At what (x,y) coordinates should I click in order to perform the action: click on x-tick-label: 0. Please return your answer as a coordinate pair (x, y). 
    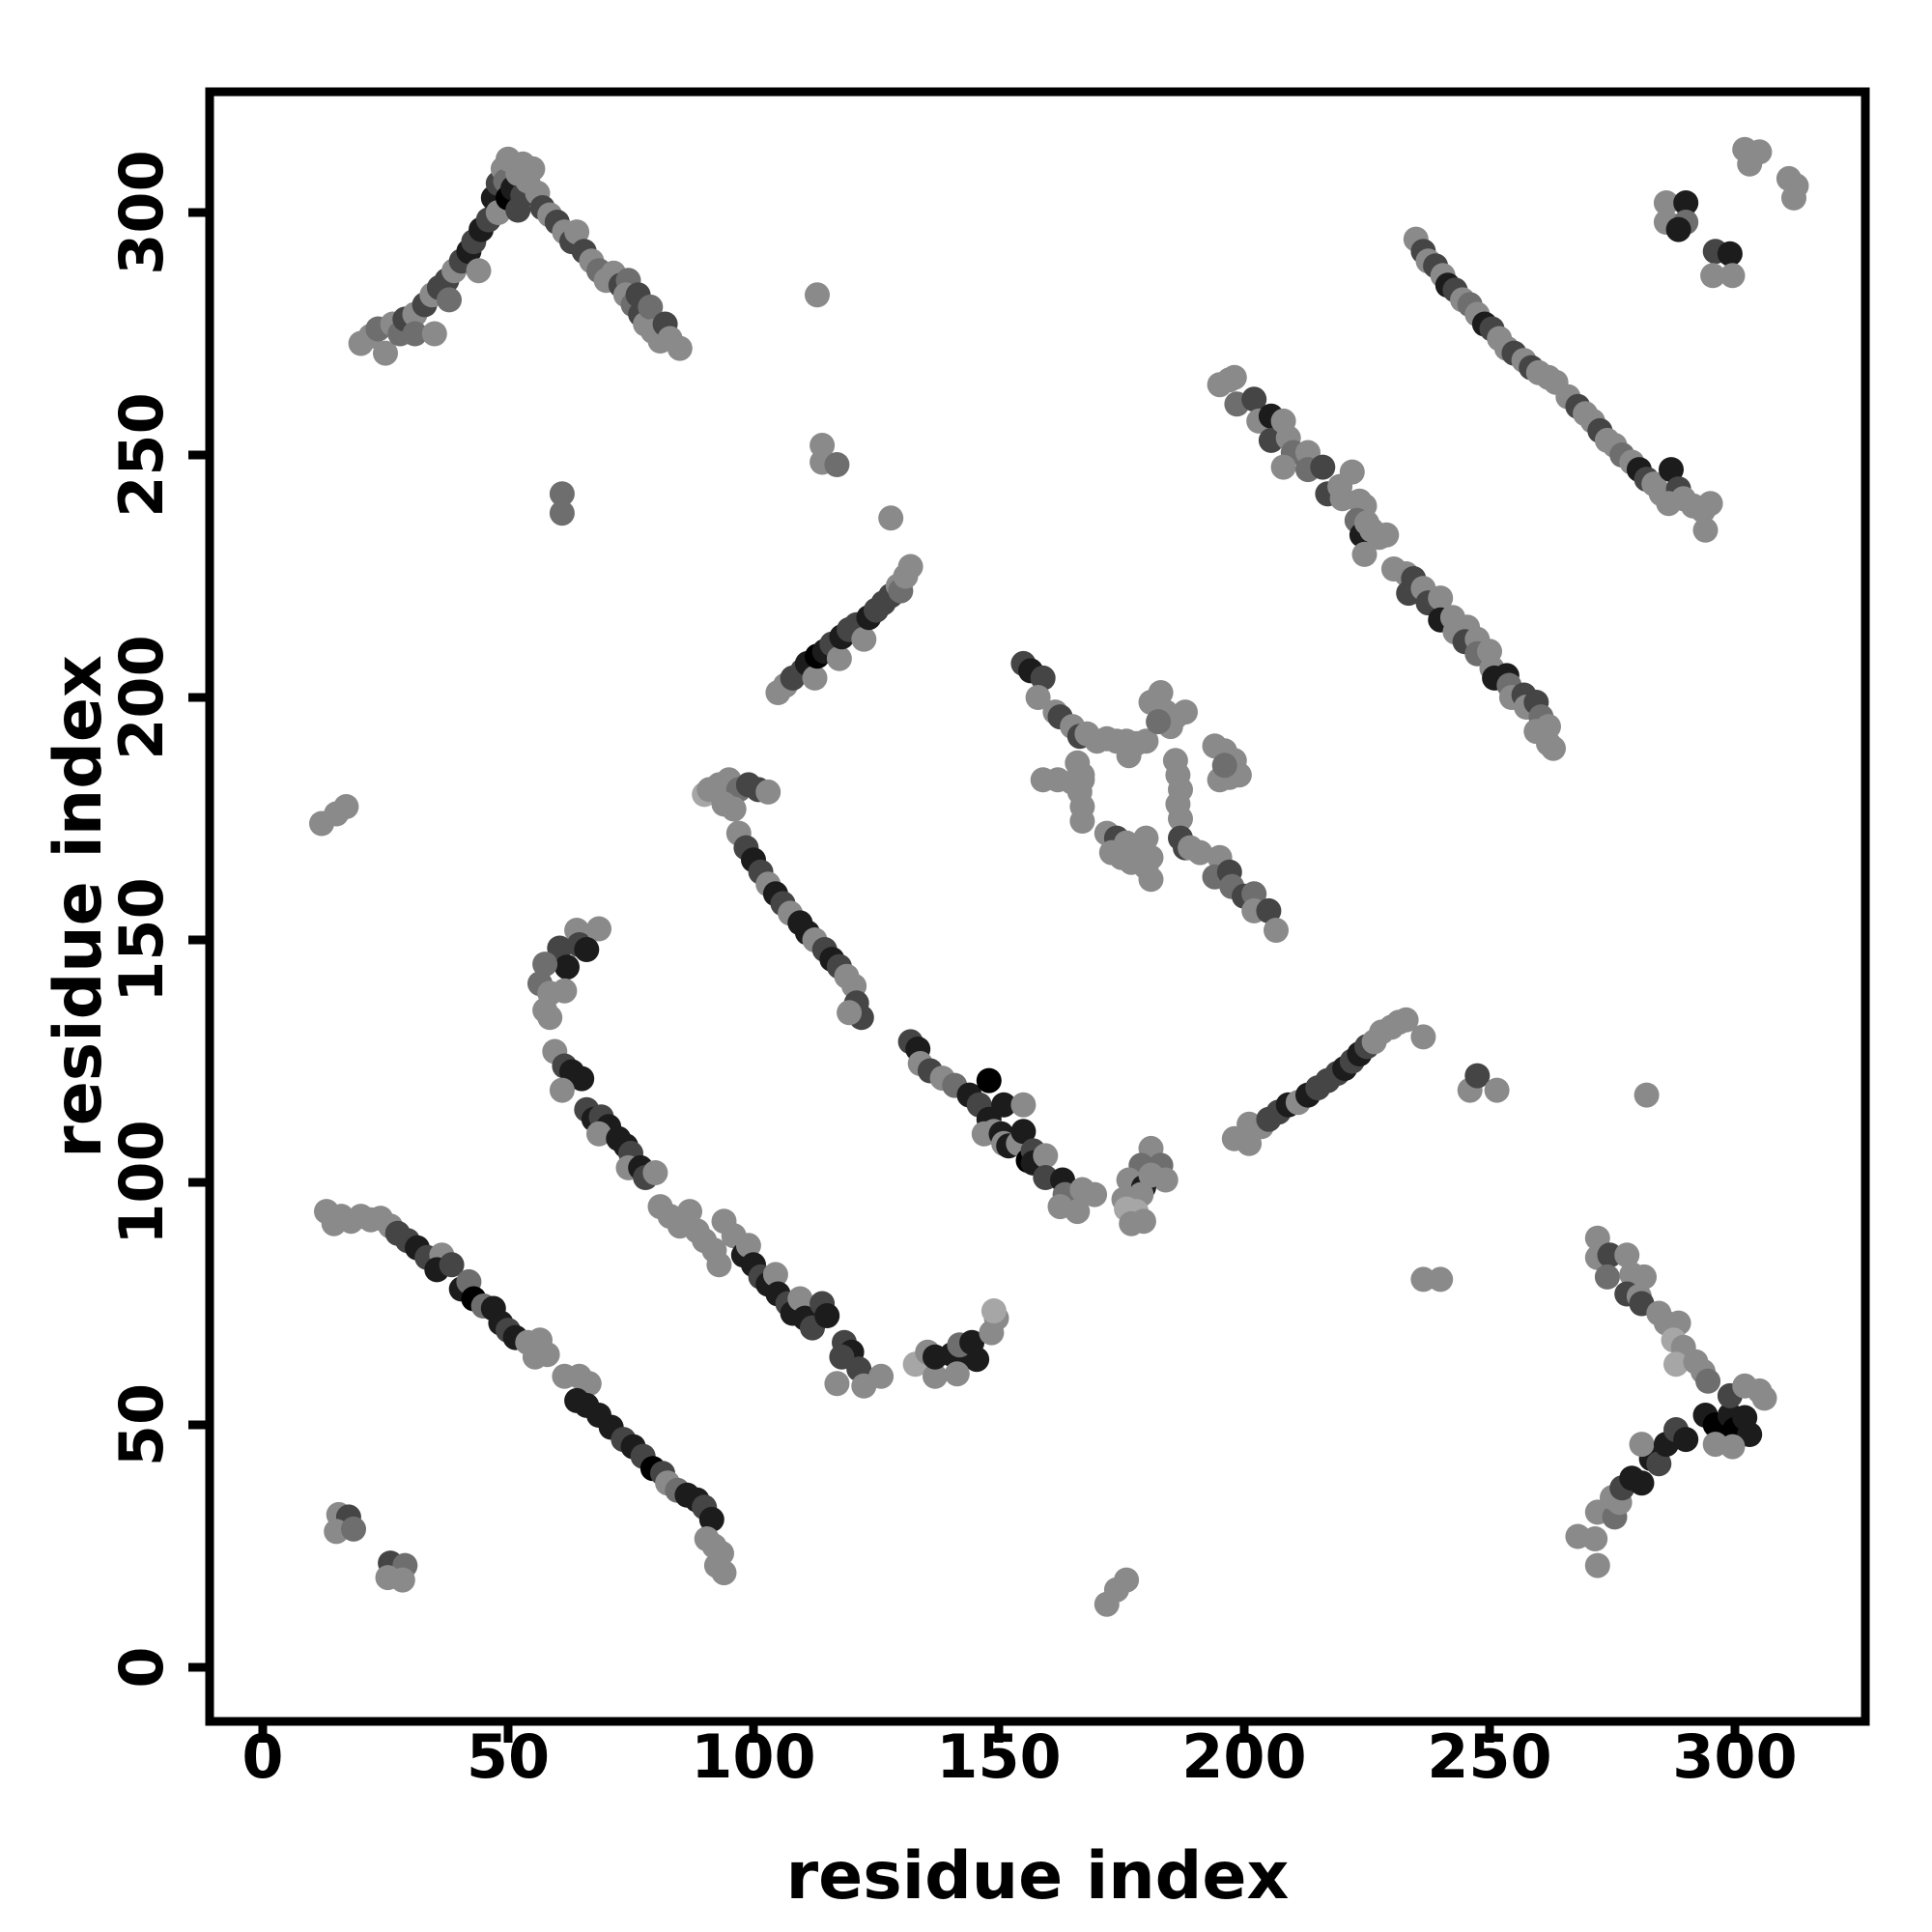
    Looking at the image, I should click on (262, 1756).